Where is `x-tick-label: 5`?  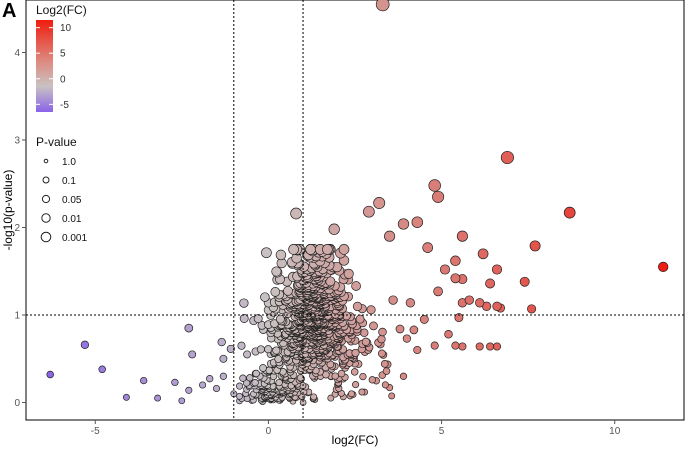 x-tick-label: 5 is located at coordinates (442, 431).